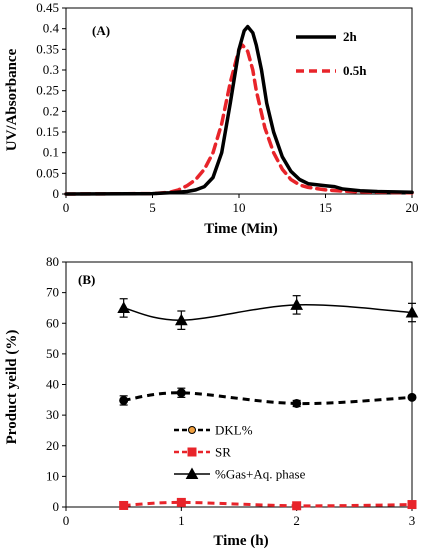 This screenshot has width=422, height=550. What do you see at coordinates (66, 520) in the screenshot?
I see `panel-b-x-tick-label: 0` at bounding box center [66, 520].